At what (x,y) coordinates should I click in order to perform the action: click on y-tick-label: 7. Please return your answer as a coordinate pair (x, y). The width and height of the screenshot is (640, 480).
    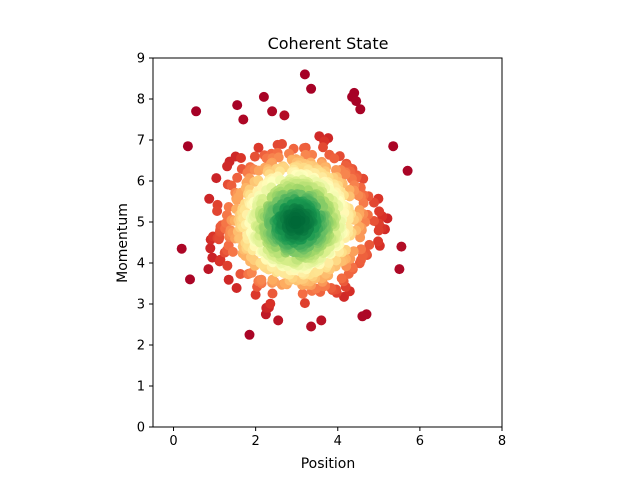
    Looking at the image, I should click on (141, 141).